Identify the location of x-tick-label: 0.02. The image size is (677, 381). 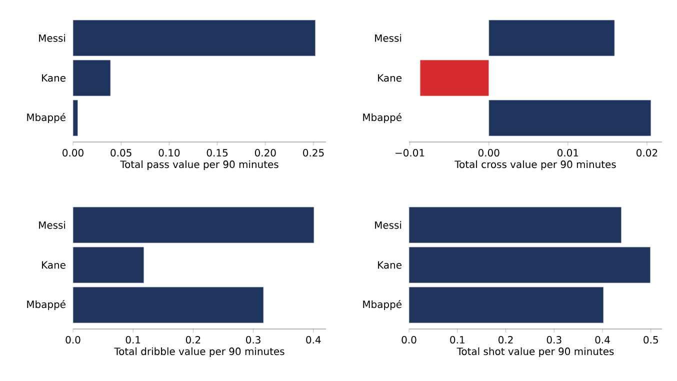
(647, 153).